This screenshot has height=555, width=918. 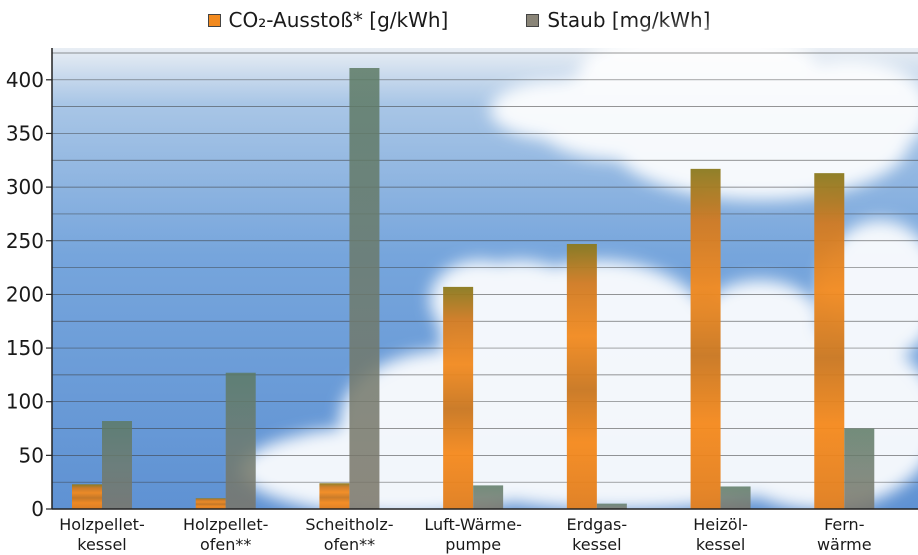 I want to click on y-tick-label: 350, so click(x=25, y=133).